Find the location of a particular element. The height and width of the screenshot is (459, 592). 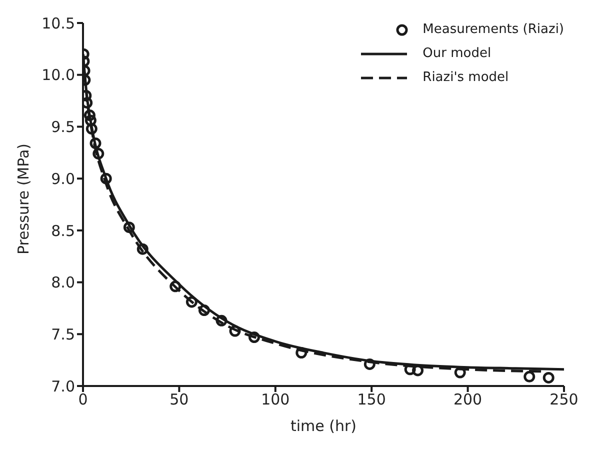

y-tick-label: 10.5 is located at coordinates (58, 23).